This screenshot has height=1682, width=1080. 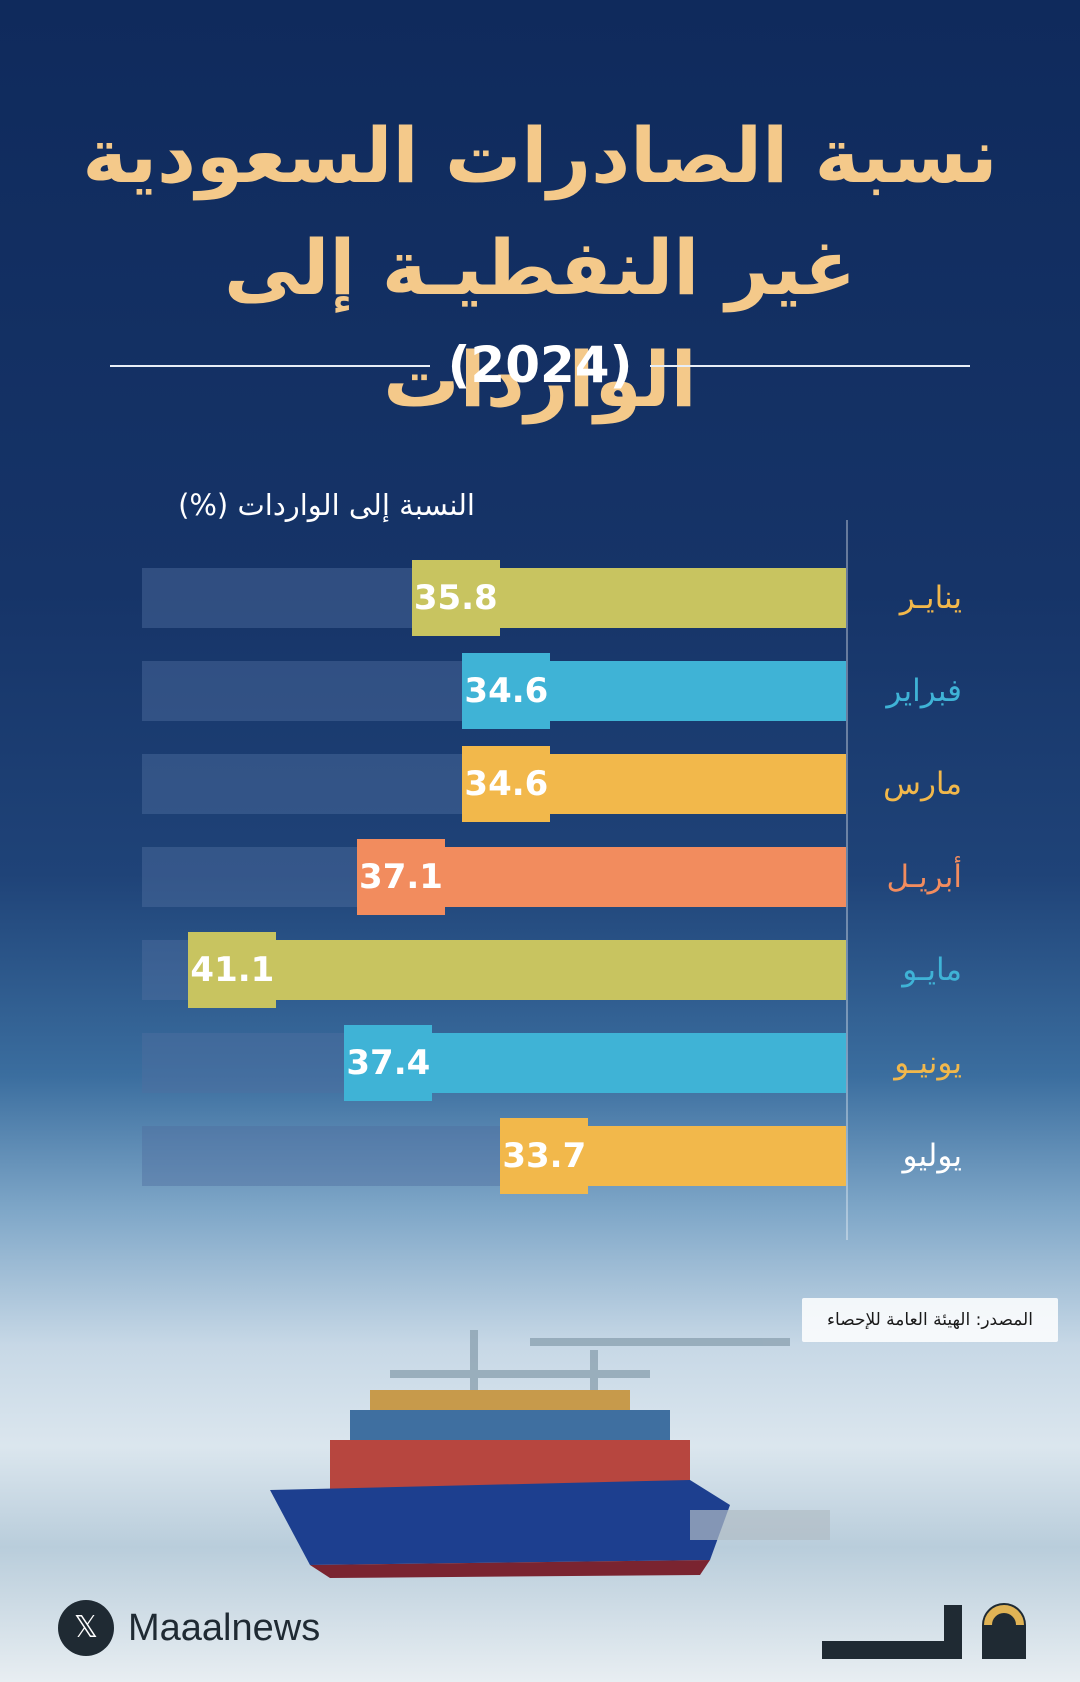 I want to click on category-label: أبريـل, so click(x=924, y=877).